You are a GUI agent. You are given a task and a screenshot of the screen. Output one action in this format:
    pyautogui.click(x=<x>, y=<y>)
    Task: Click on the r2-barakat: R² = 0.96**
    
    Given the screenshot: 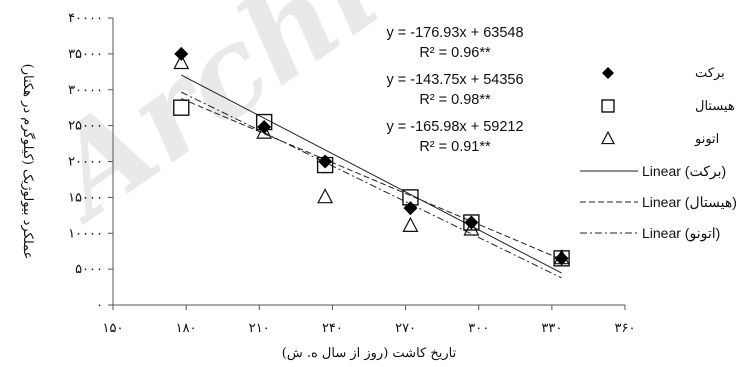 What is the action you would take?
    pyautogui.click(x=455, y=53)
    